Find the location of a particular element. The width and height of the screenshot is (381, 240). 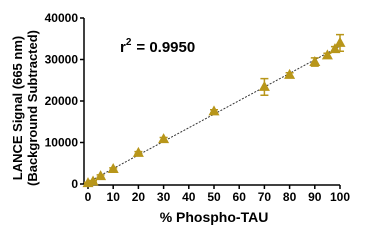

x-tick-label: 60 is located at coordinates (240, 197).